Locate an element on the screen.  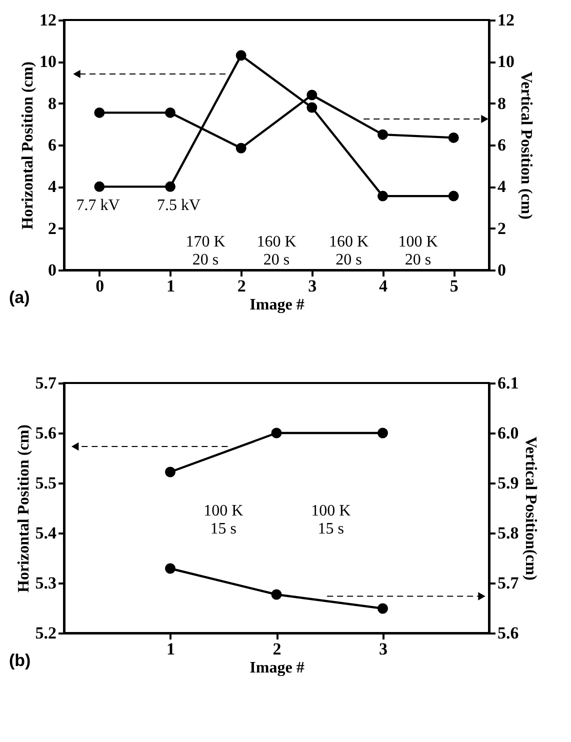
y-tick-label: 5.5 is located at coordinates (45, 483).